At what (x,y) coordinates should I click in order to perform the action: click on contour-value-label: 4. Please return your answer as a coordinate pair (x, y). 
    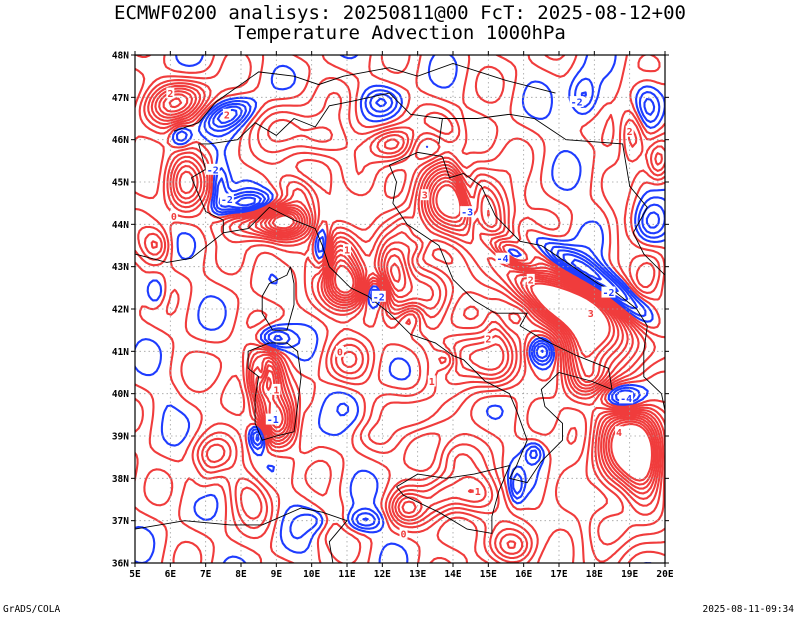
    Looking at the image, I should click on (619, 433).